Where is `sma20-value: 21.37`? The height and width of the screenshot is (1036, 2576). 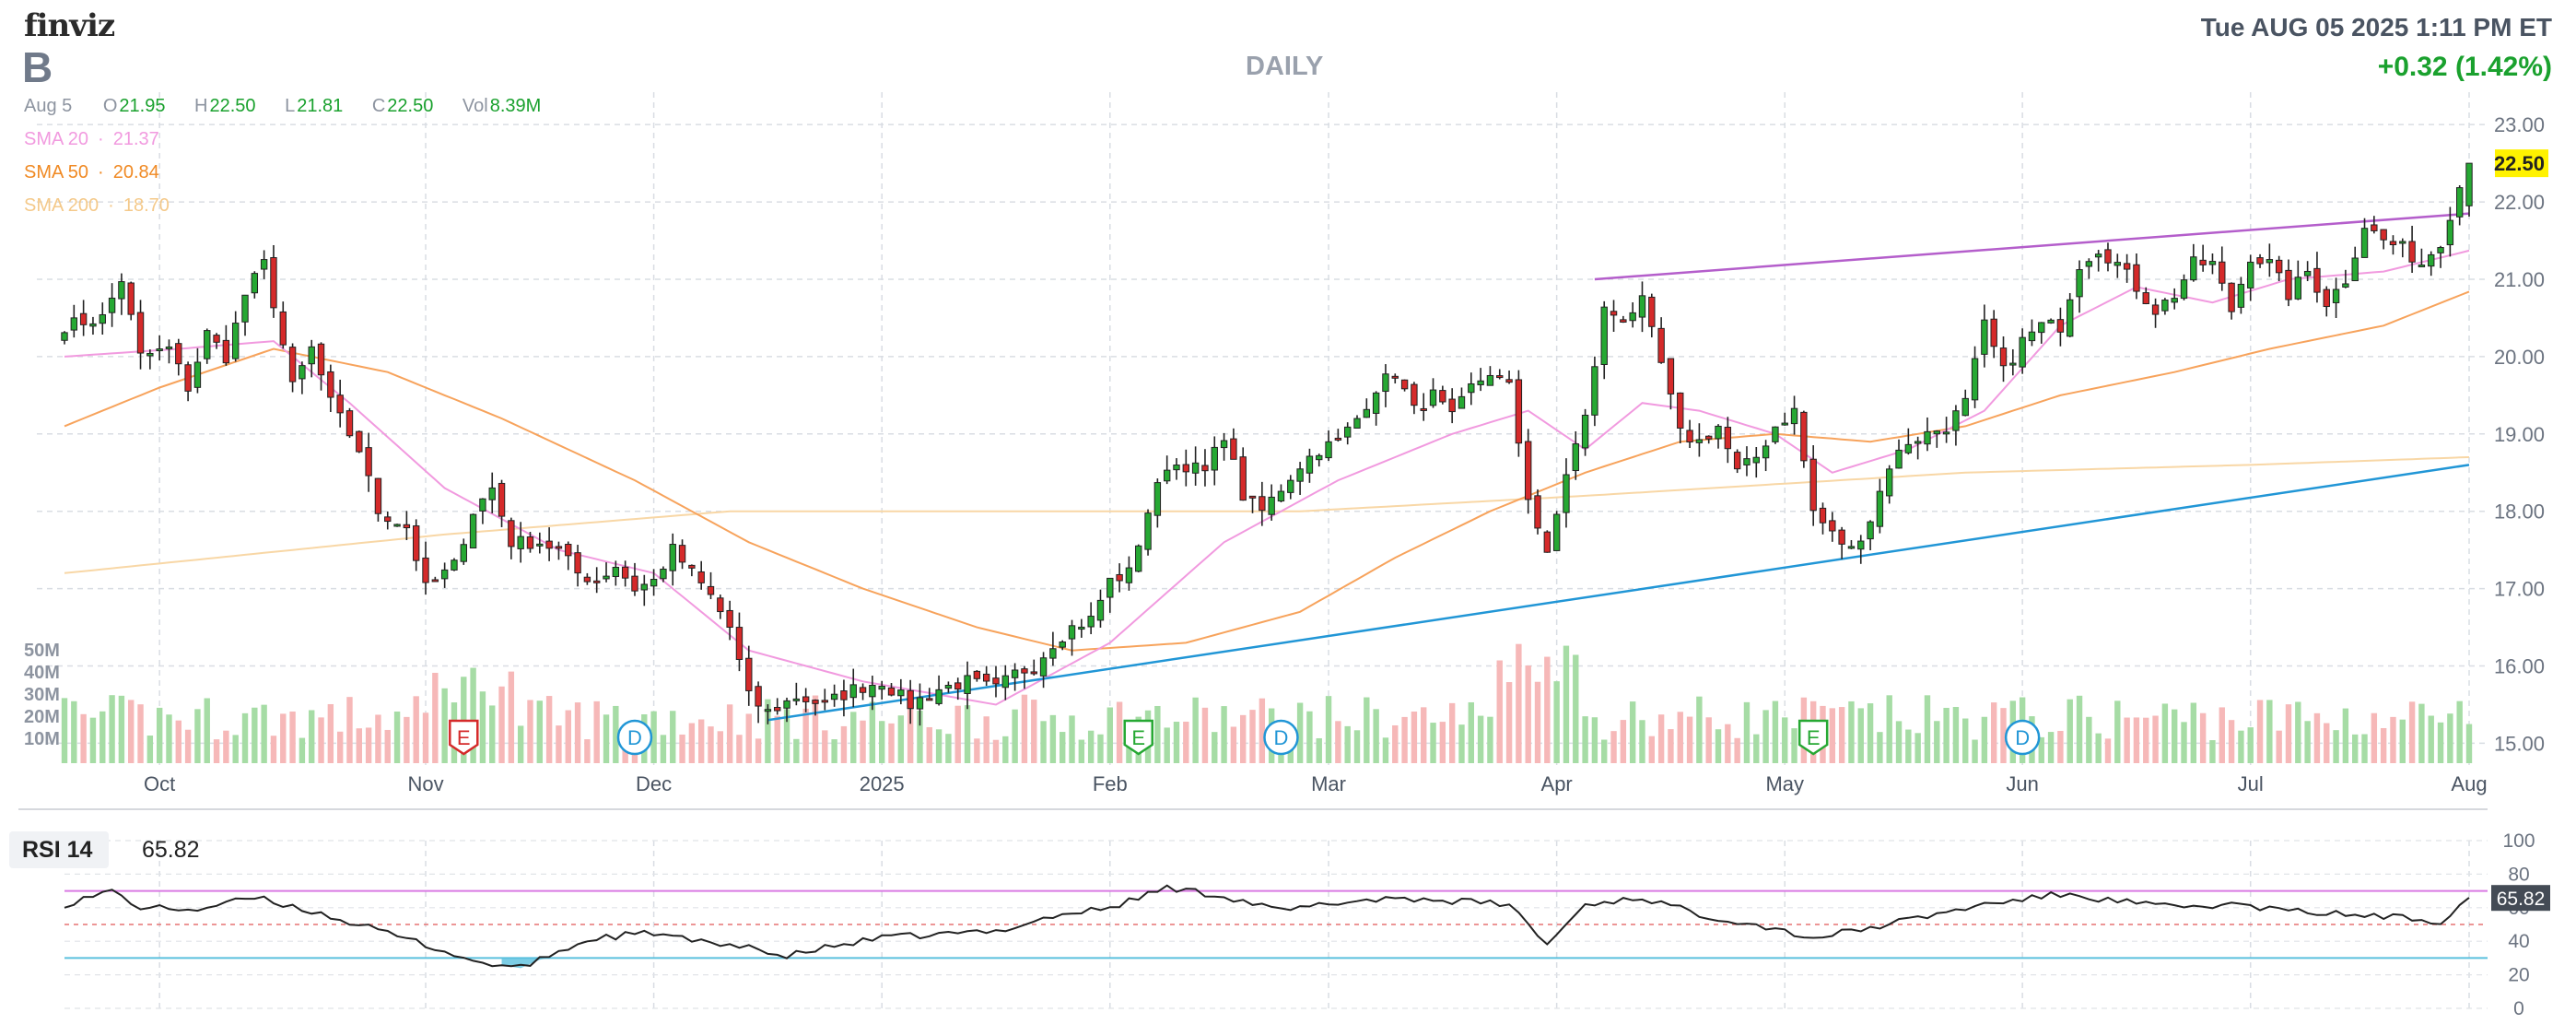 sma20-value: 21.37 is located at coordinates (135, 139).